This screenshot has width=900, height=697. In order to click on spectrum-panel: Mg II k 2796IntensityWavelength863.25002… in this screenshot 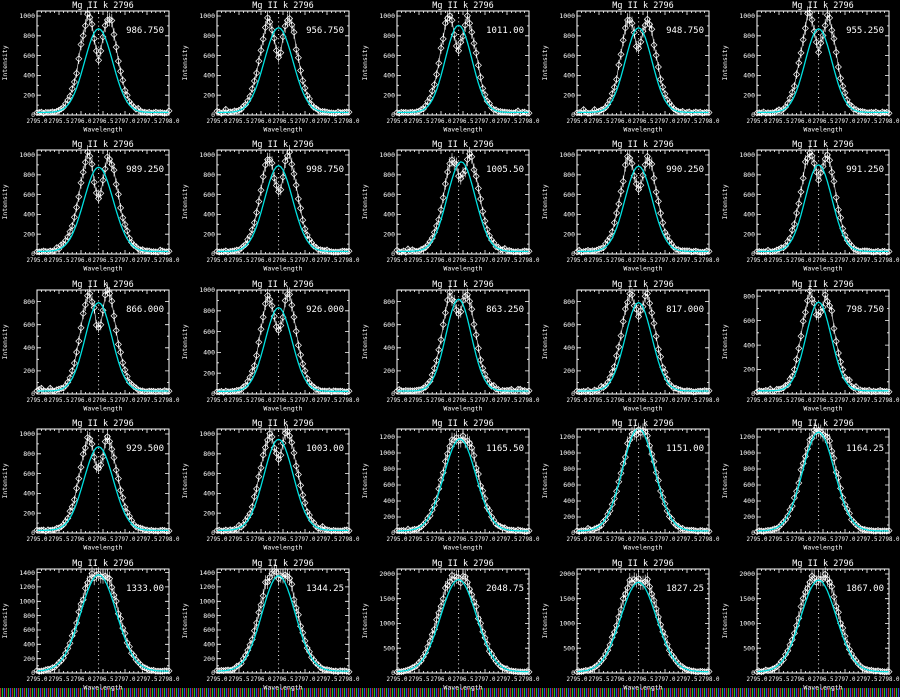, I will do `click(450, 346)`.